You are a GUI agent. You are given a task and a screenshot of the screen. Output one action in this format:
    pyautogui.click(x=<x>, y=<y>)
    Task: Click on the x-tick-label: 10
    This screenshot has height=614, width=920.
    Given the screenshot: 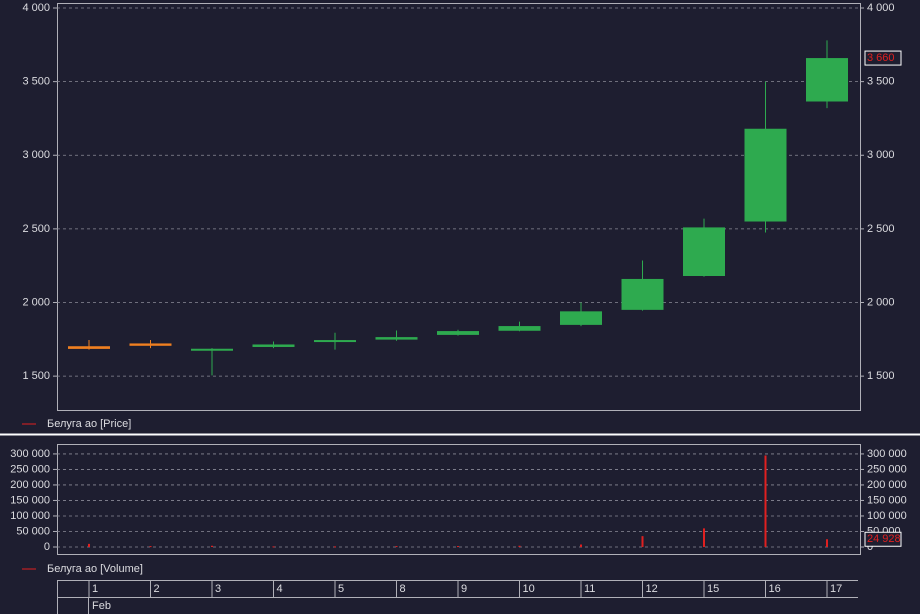 What is the action you would take?
    pyautogui.click(x=529, y=589)
    